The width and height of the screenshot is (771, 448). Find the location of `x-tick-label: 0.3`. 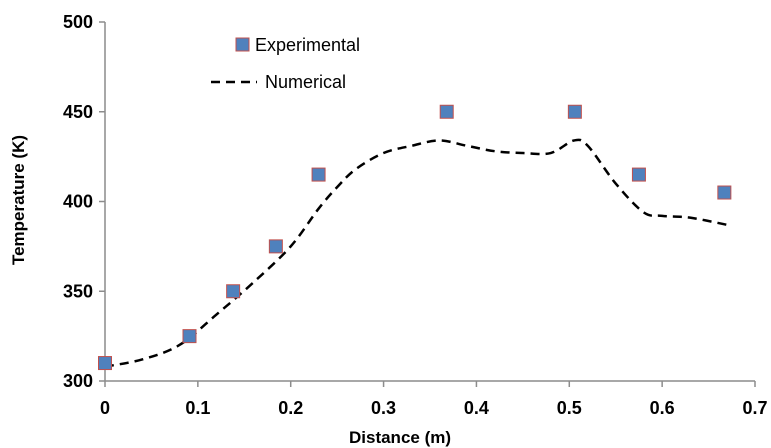

x-tick-label: 0.3 is located at coordinates (383, 408).